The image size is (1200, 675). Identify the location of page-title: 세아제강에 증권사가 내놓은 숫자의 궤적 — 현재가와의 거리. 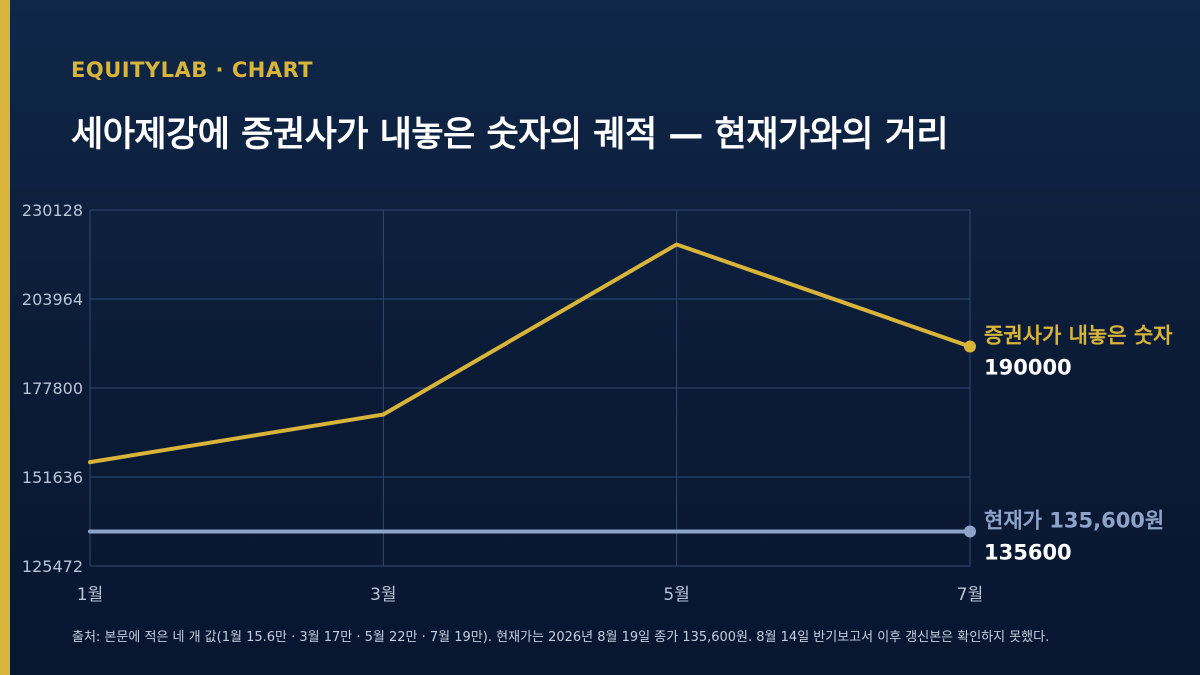
(510, 135).